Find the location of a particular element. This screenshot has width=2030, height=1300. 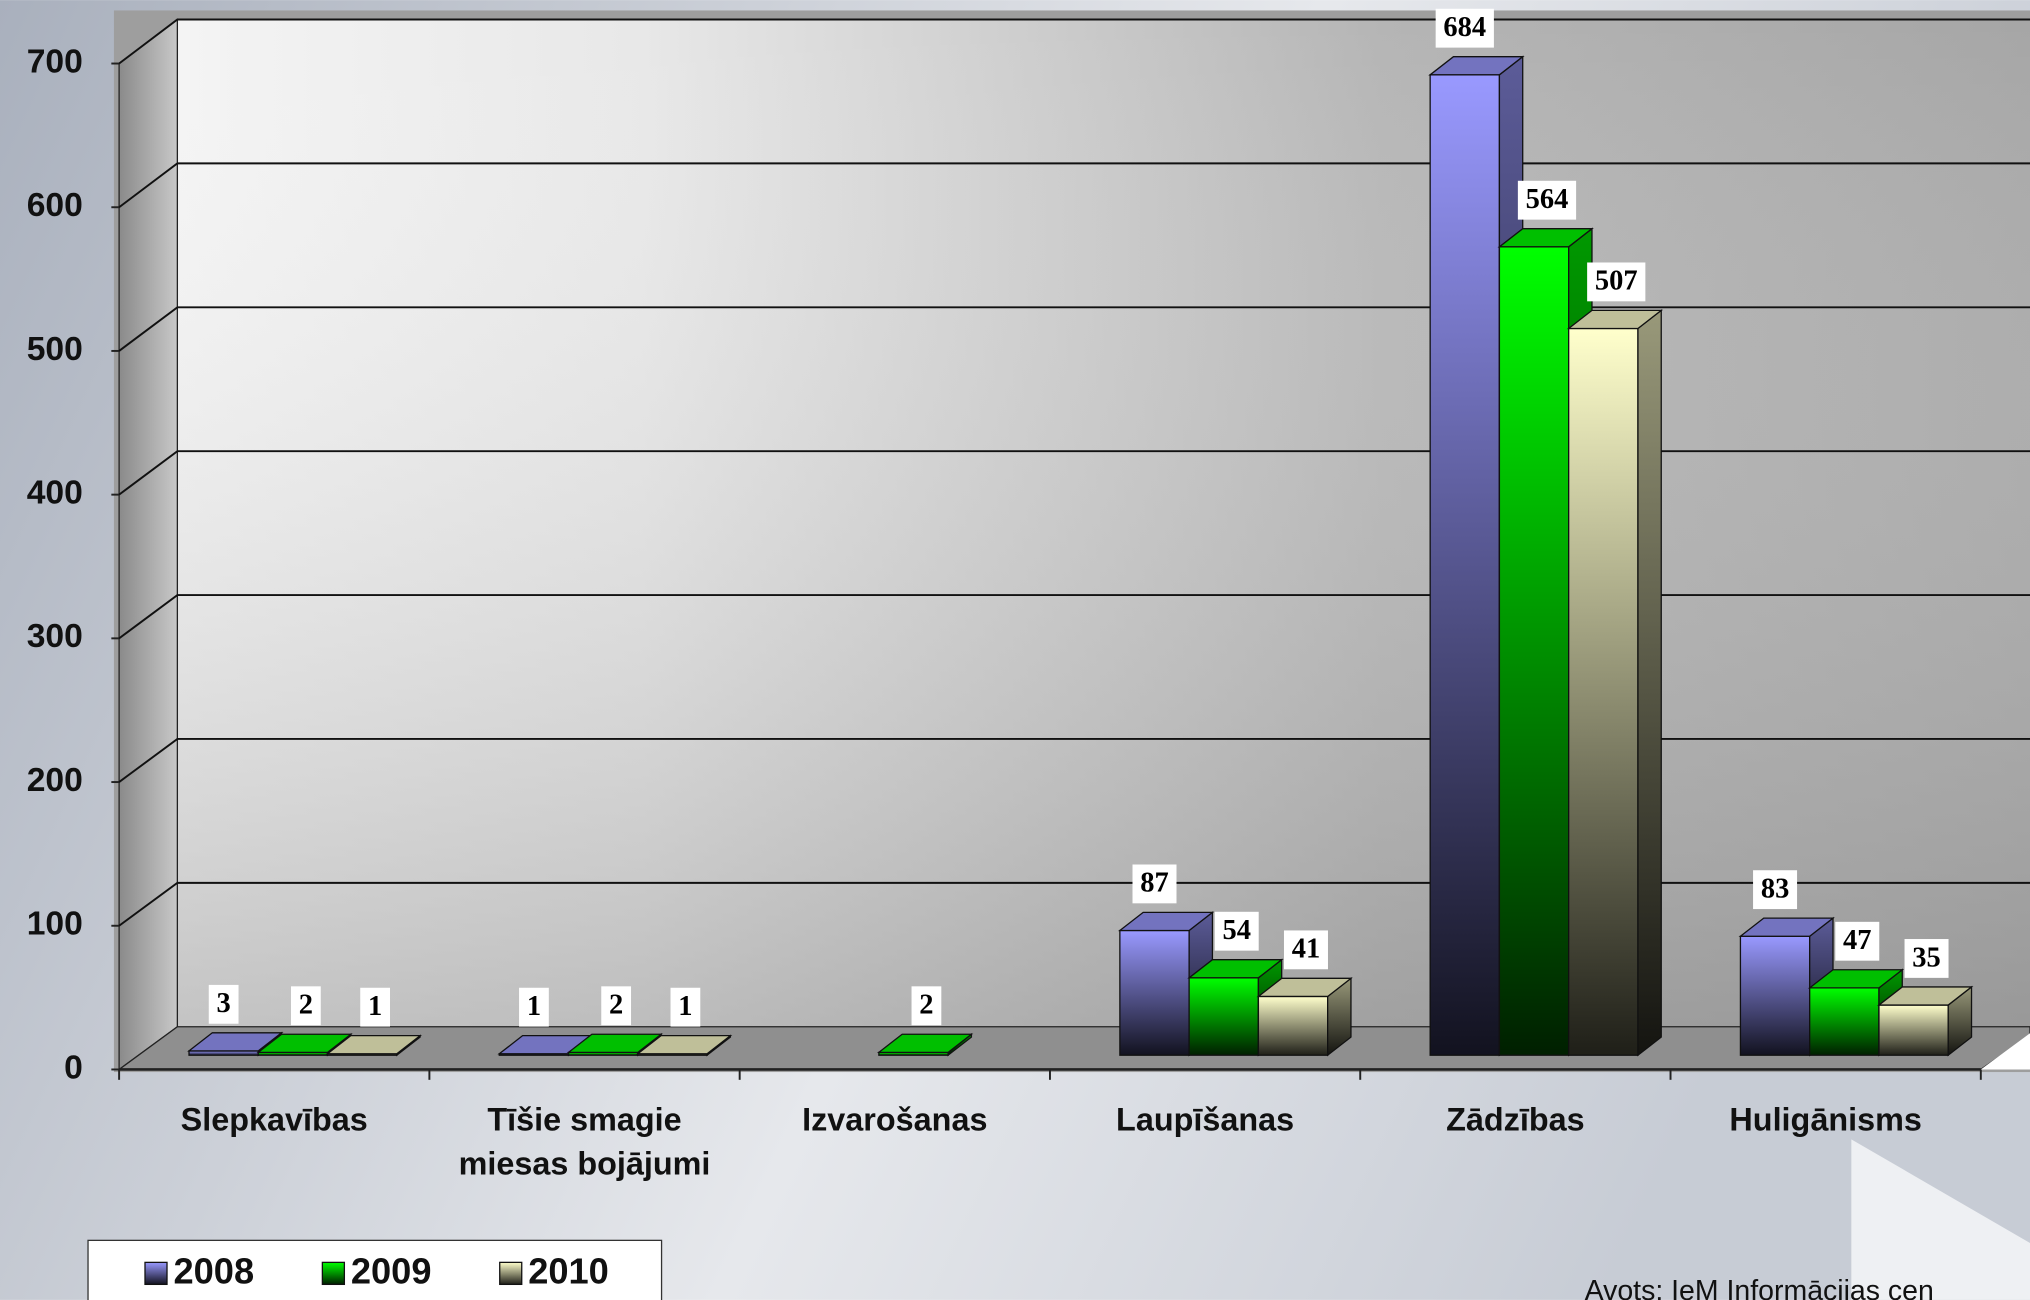

y-tick-label: 500 is located at coordinates (55, 349).